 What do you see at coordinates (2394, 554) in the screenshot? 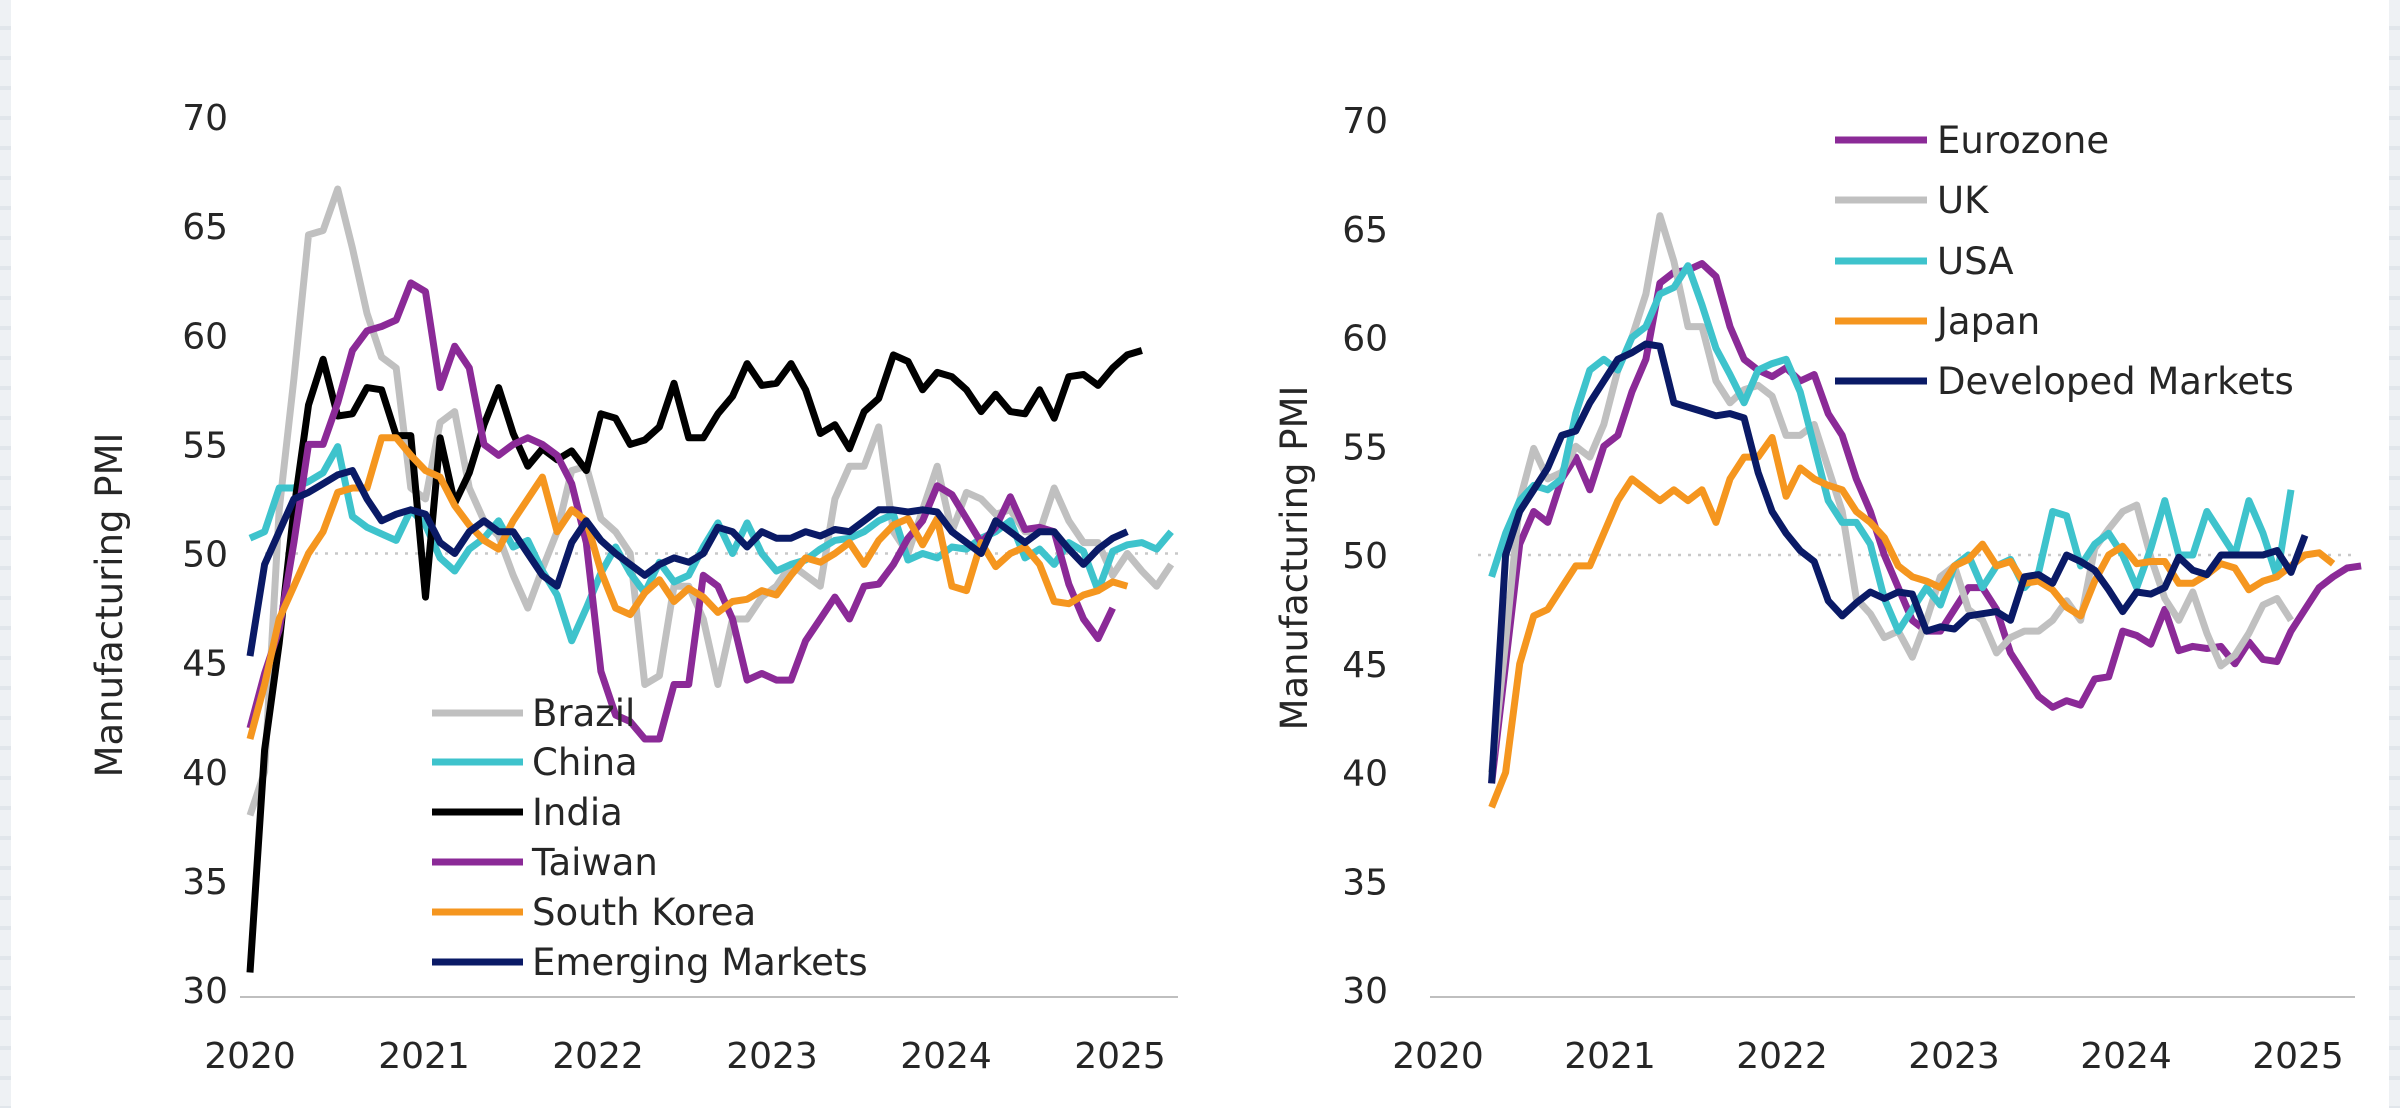
I see `right-edge-decoration` at bounding box center [2394, 554].